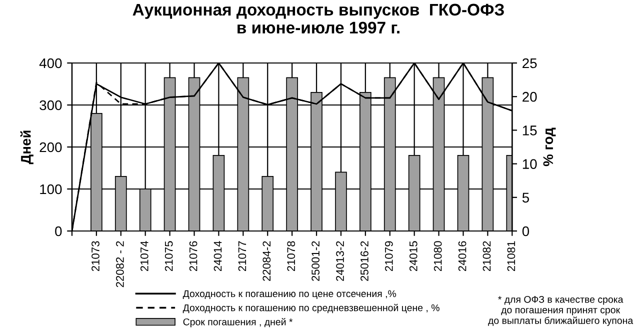 This screenshot has height=336, width=637. I want to click on y-tick-label: 400, so click(50, 63).